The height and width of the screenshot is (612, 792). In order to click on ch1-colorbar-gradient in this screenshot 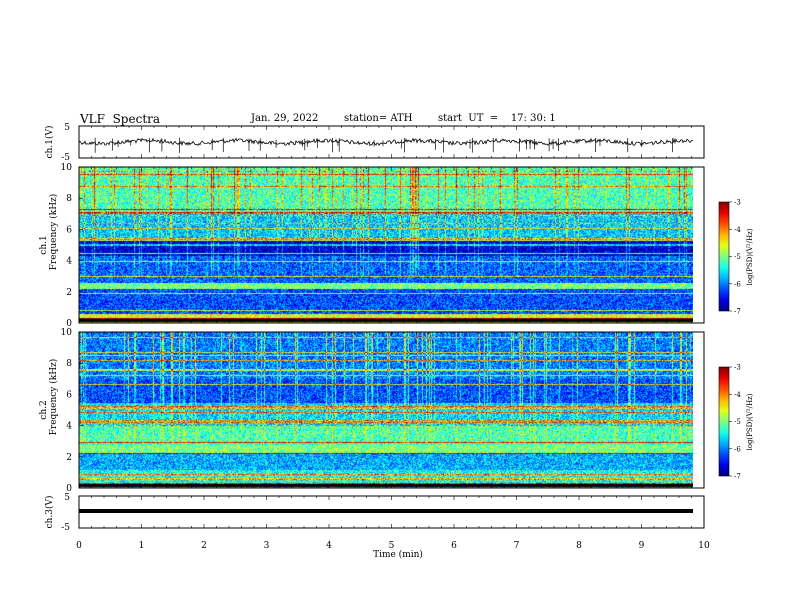, I will do `click(724, 256)`.